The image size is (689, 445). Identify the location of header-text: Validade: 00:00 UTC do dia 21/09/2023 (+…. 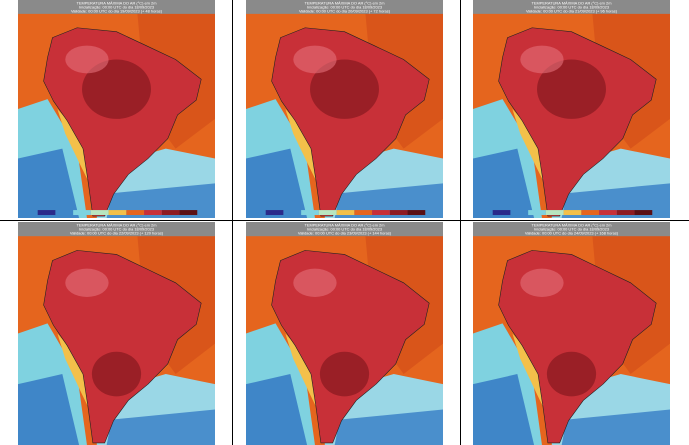
(572, 10).